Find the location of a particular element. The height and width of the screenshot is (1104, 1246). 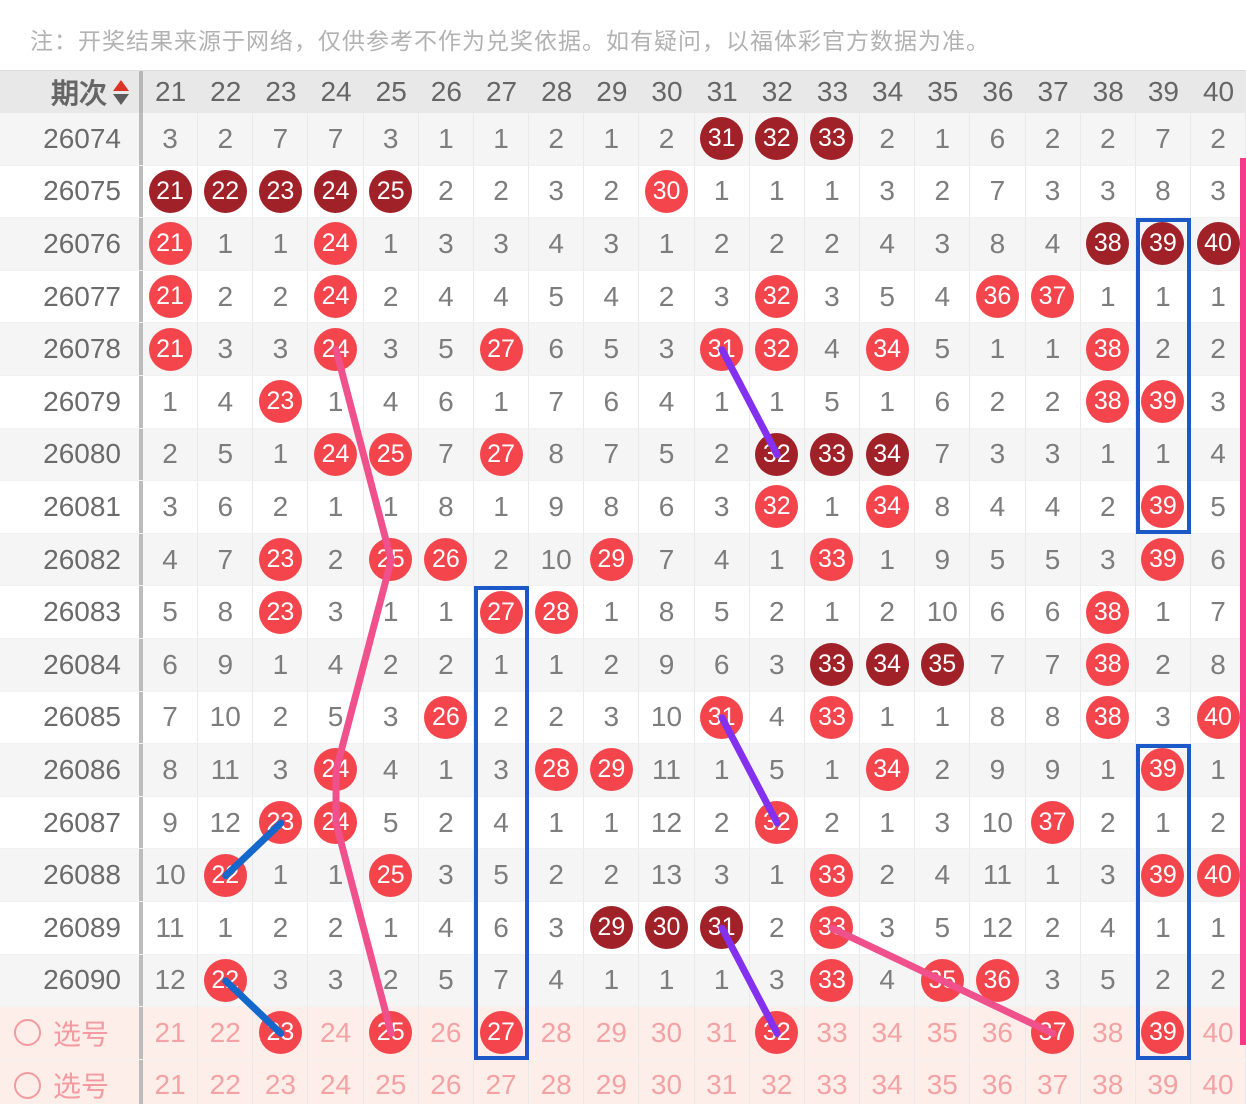

drawn-ball: 37 is located at coordinates (1053, 1033).